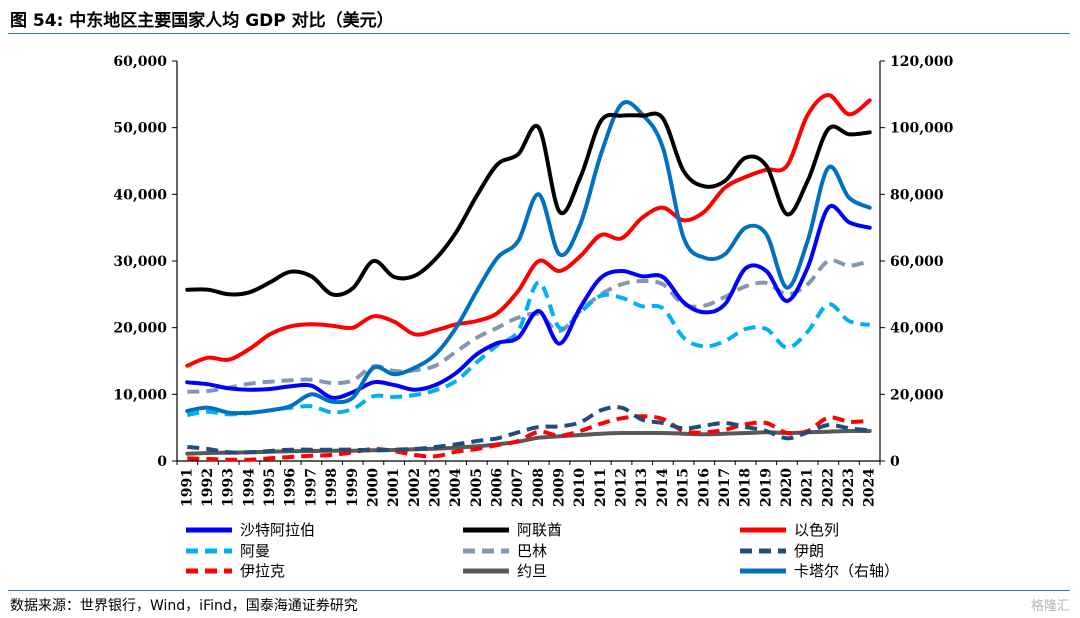  Describe the element at coordinates (870, 487) in the screenshot. I see `x-tick-label: 2024` at that location.